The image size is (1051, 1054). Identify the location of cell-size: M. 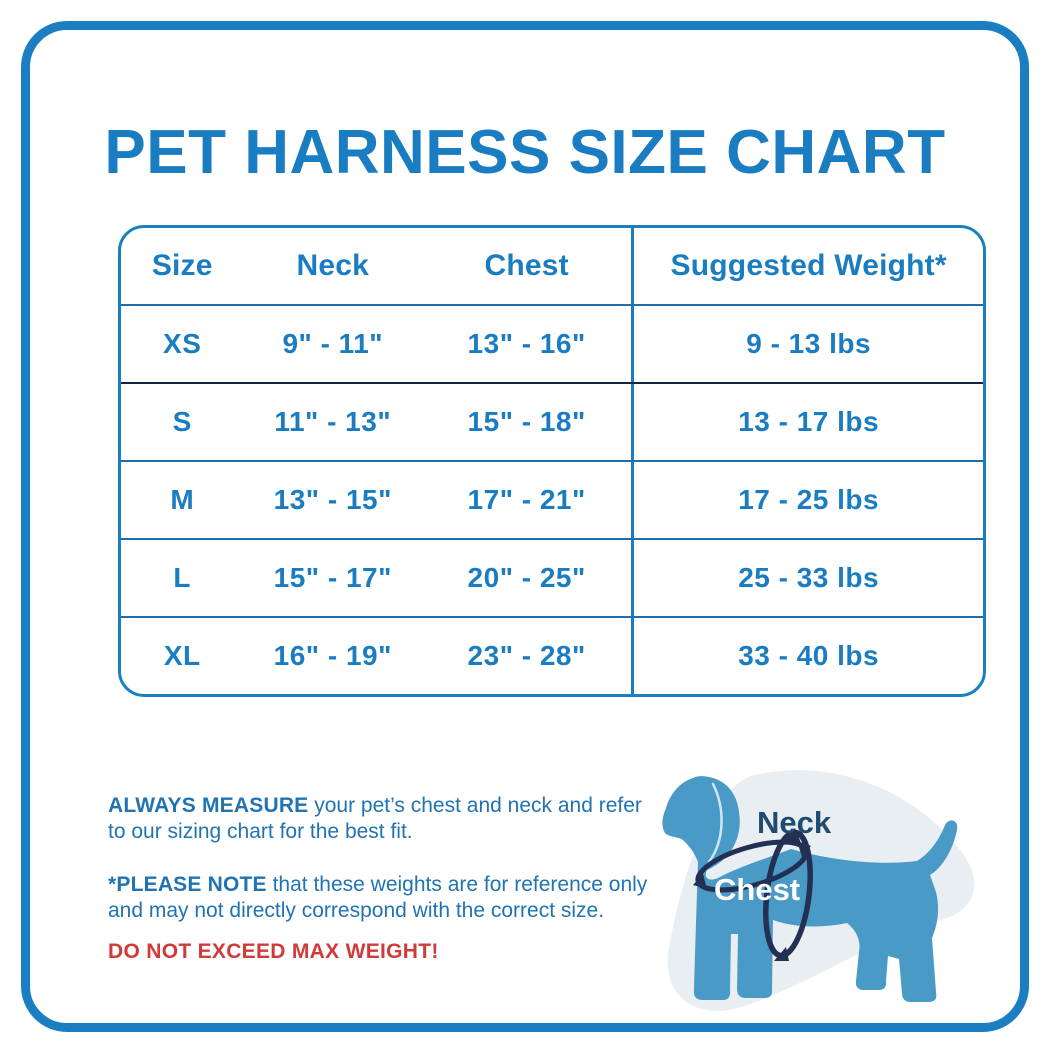
(182, 499).